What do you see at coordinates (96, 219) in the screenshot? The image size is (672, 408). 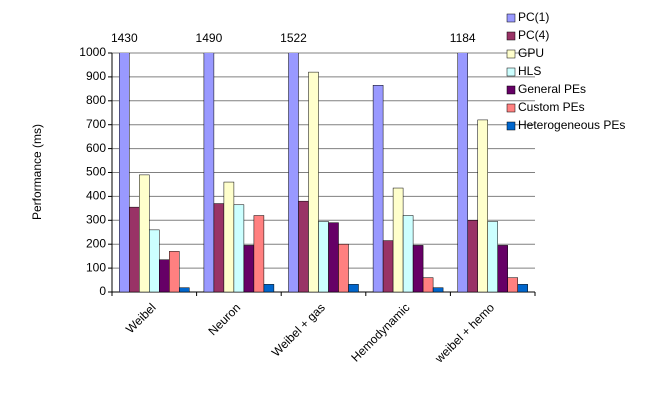 I see `y-tick-label: 300` at bounding box center [96, 219].